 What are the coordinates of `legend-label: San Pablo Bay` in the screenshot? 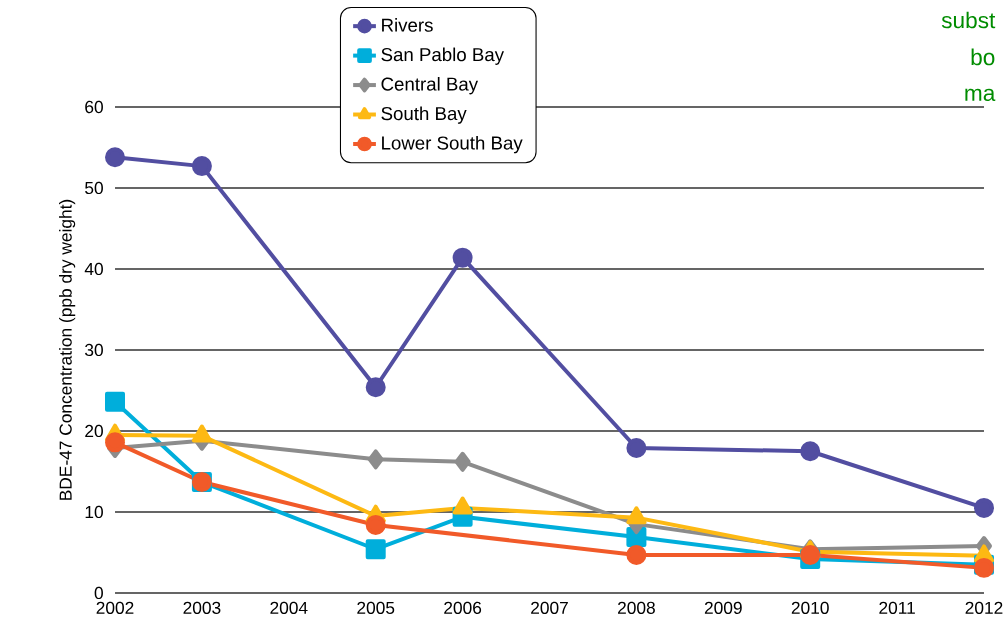 It's located at (442, 56).